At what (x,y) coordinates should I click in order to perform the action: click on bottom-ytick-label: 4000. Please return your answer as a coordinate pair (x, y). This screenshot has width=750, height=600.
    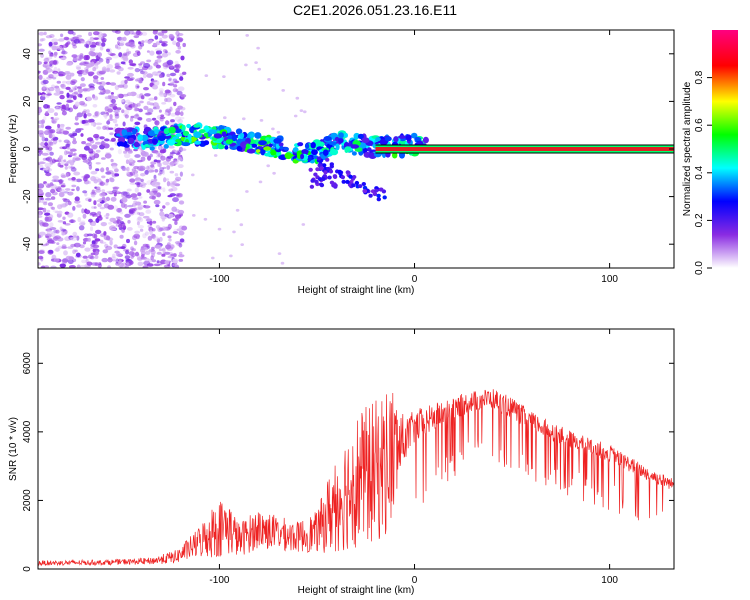
    Looking at the image, I should click on (27, 431).